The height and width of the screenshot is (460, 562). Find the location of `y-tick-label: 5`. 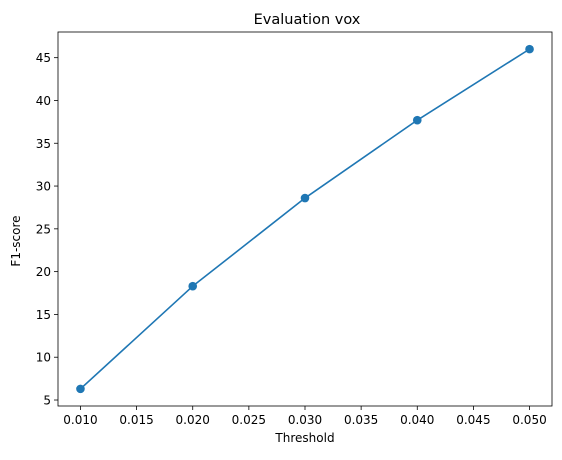

y-tick-label: 5 is located at coordinates (47, 401).